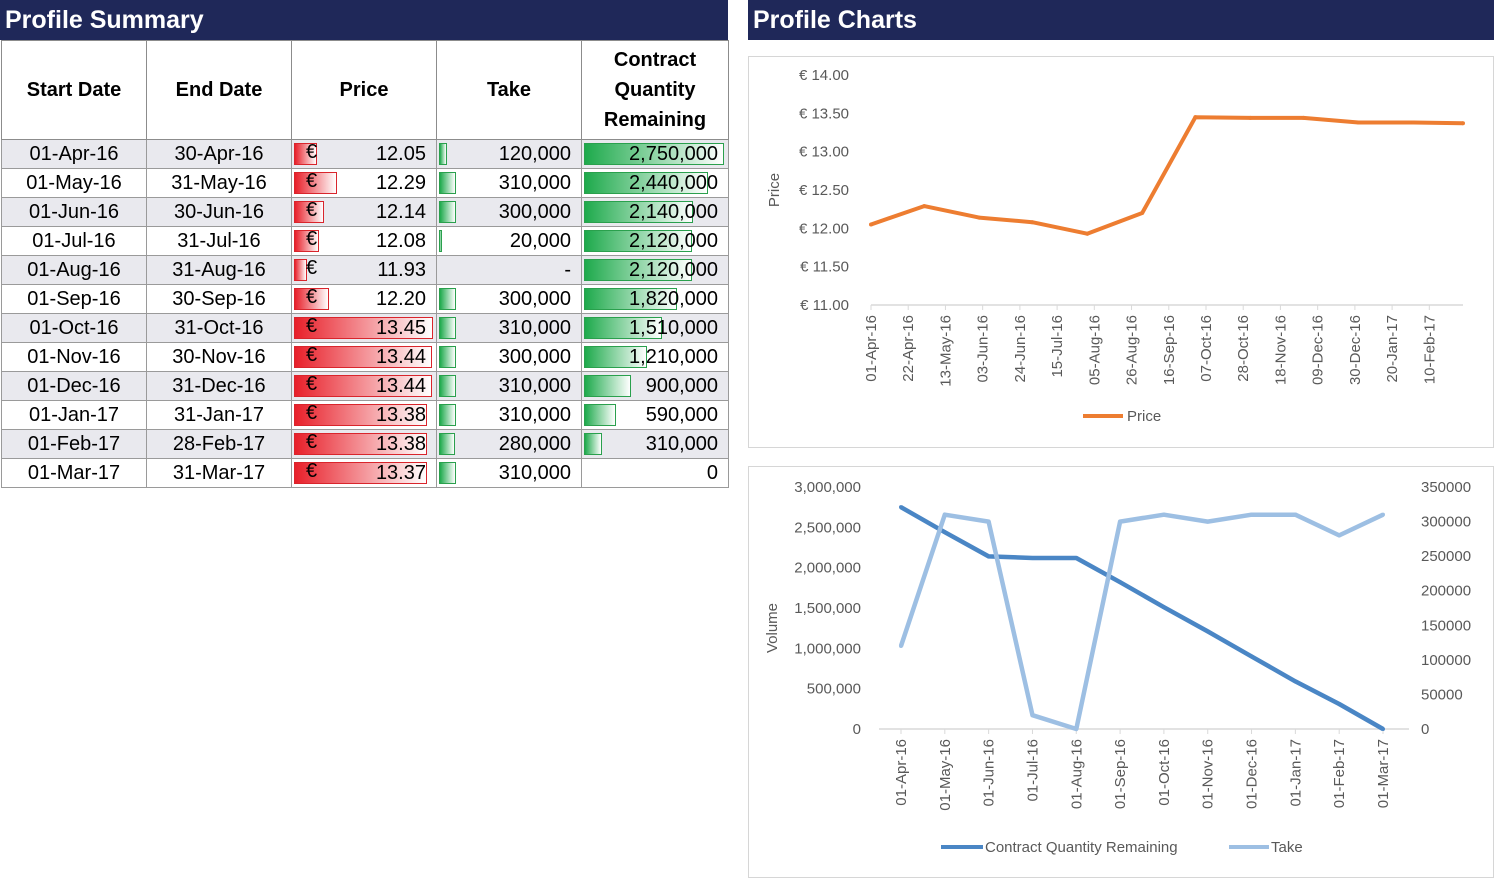  What do you see at coordinates (1032, 770) in the screenshot?
I see `x-tick-label: 01-Jul-16` at bounding box center [1032, 770].